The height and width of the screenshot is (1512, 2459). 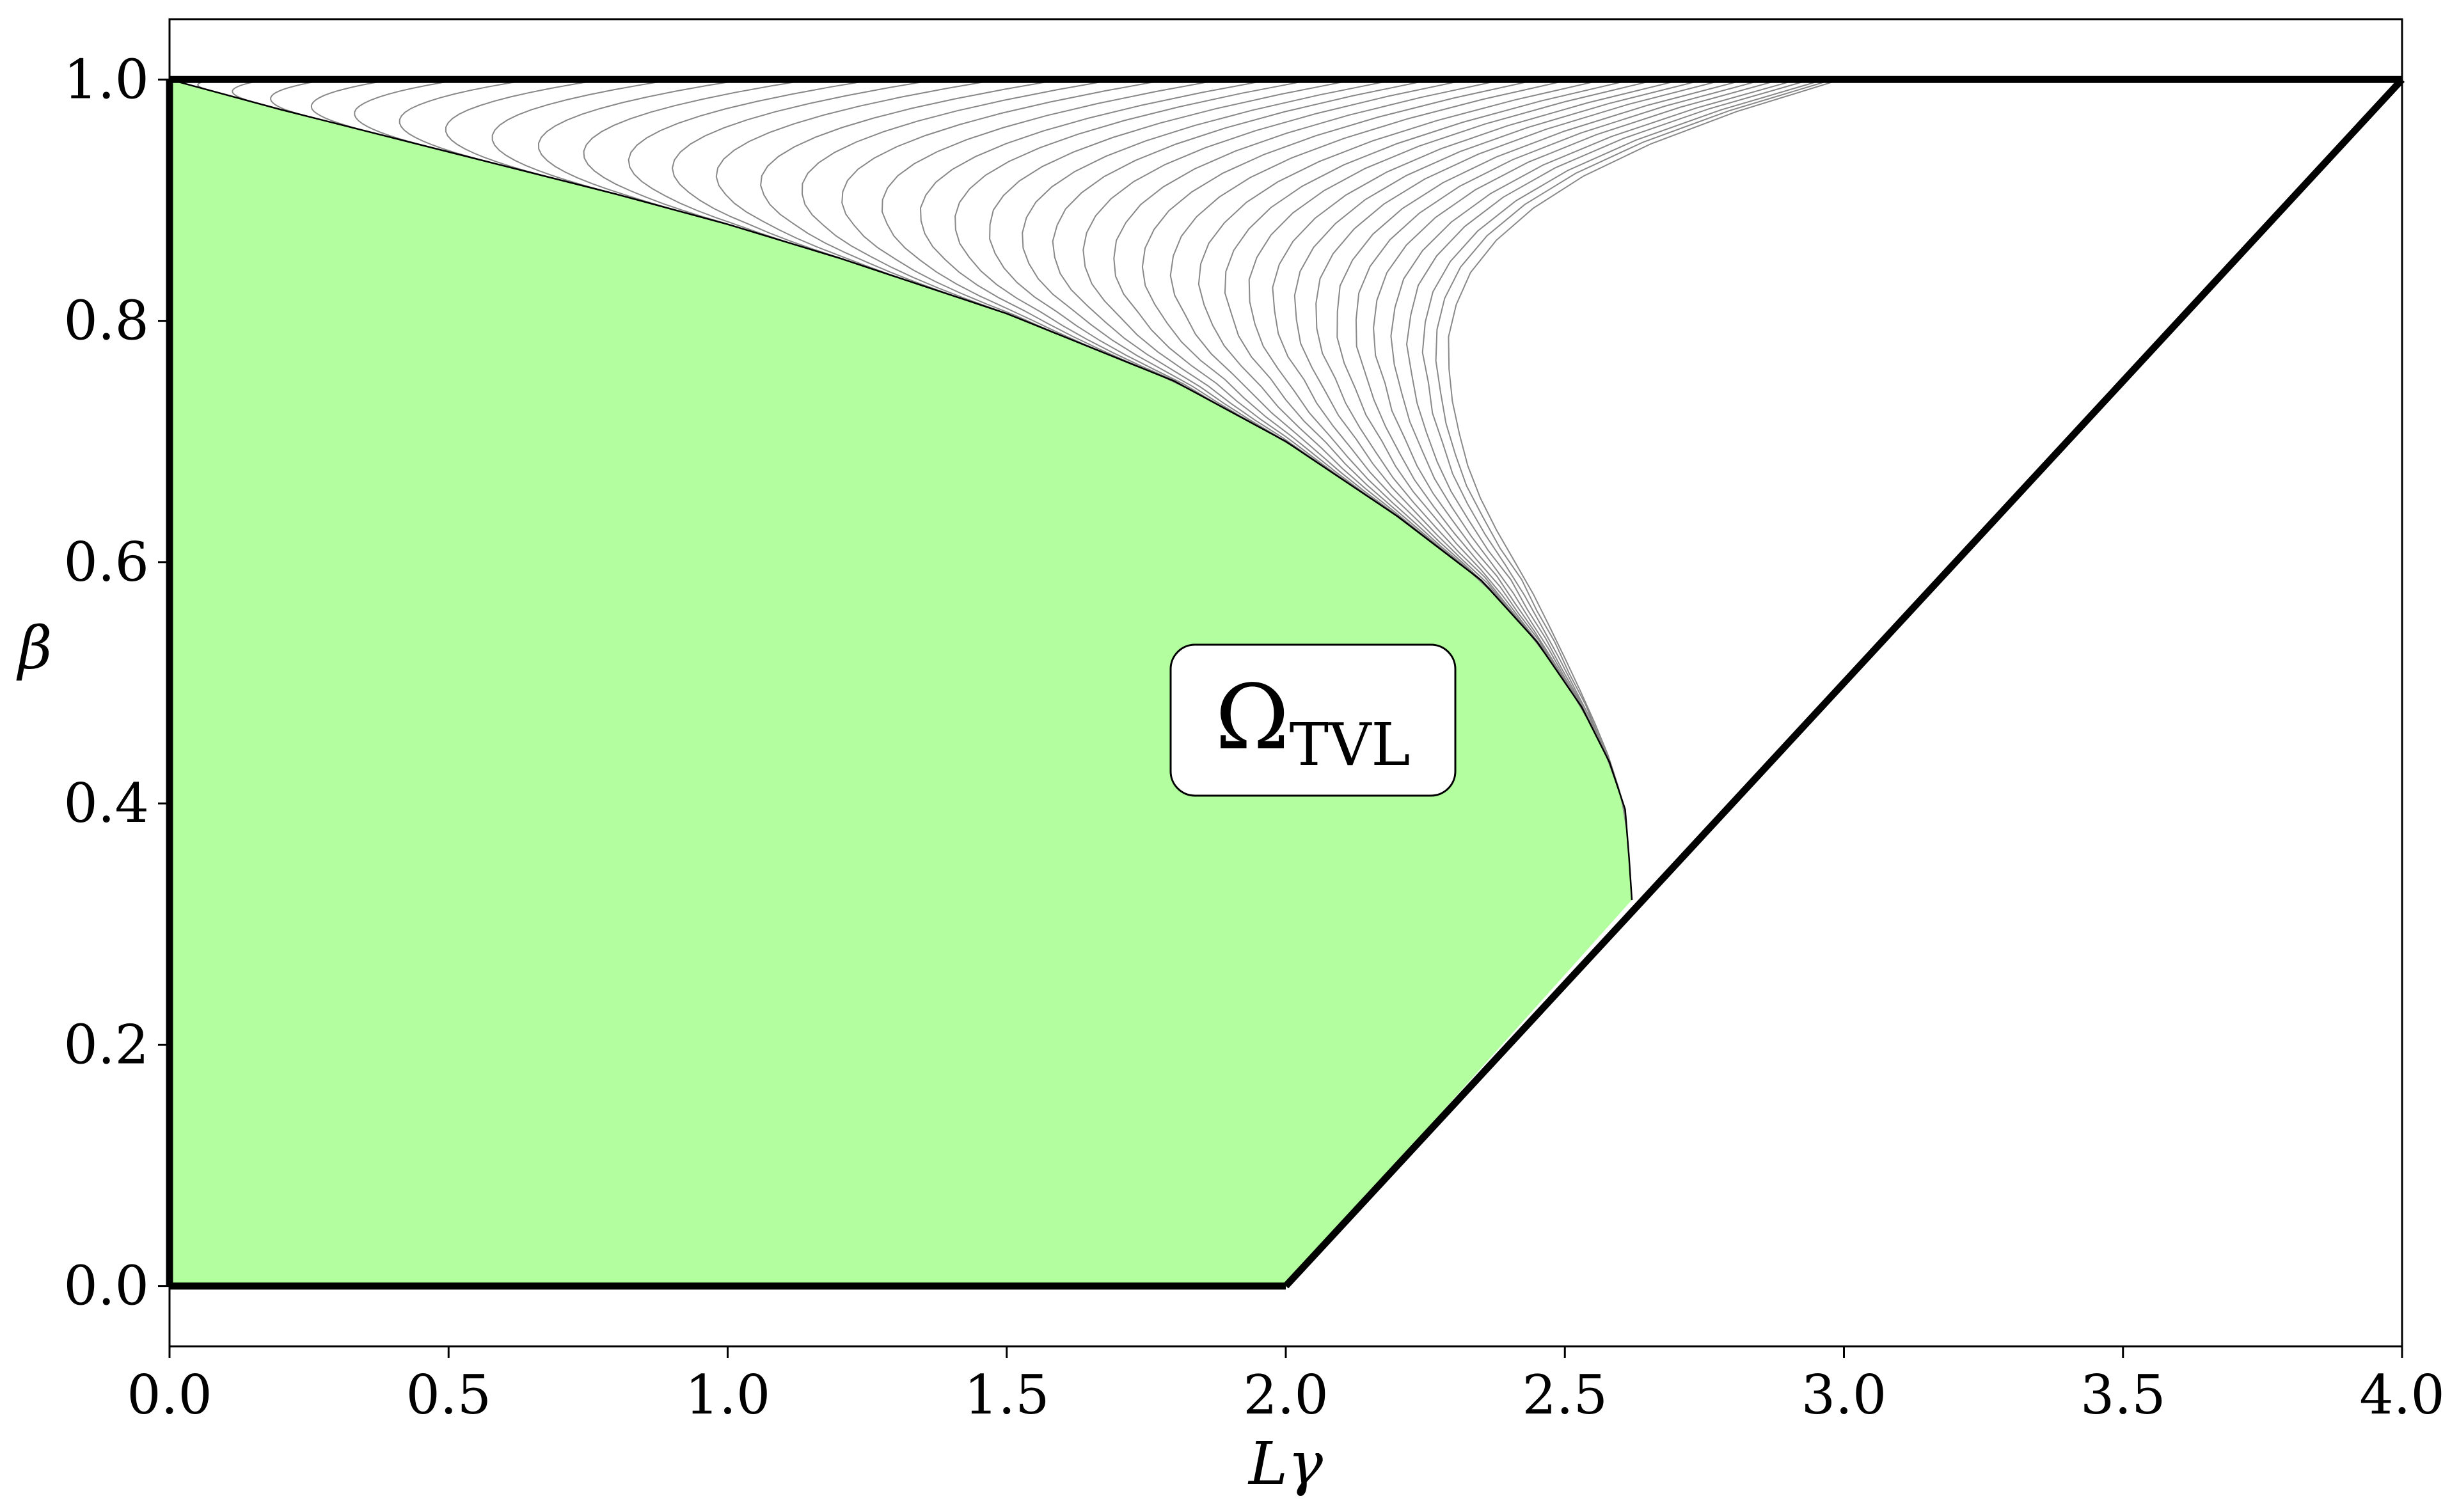 I want to click on annotation-box: ΩTVL, so click(x=1313, y=720).